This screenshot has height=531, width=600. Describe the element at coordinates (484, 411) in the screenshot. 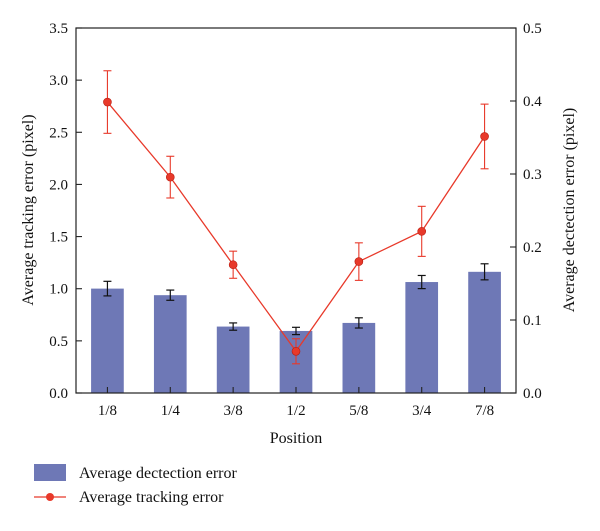

I see `x-tick-label: 7/8` at that location.